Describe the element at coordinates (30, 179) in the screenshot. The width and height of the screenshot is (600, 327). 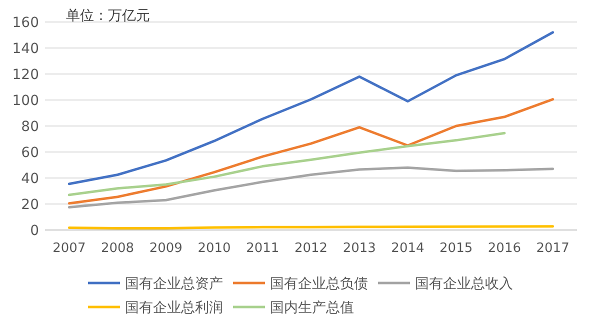
I see `y-tick-label: 40` at that location.